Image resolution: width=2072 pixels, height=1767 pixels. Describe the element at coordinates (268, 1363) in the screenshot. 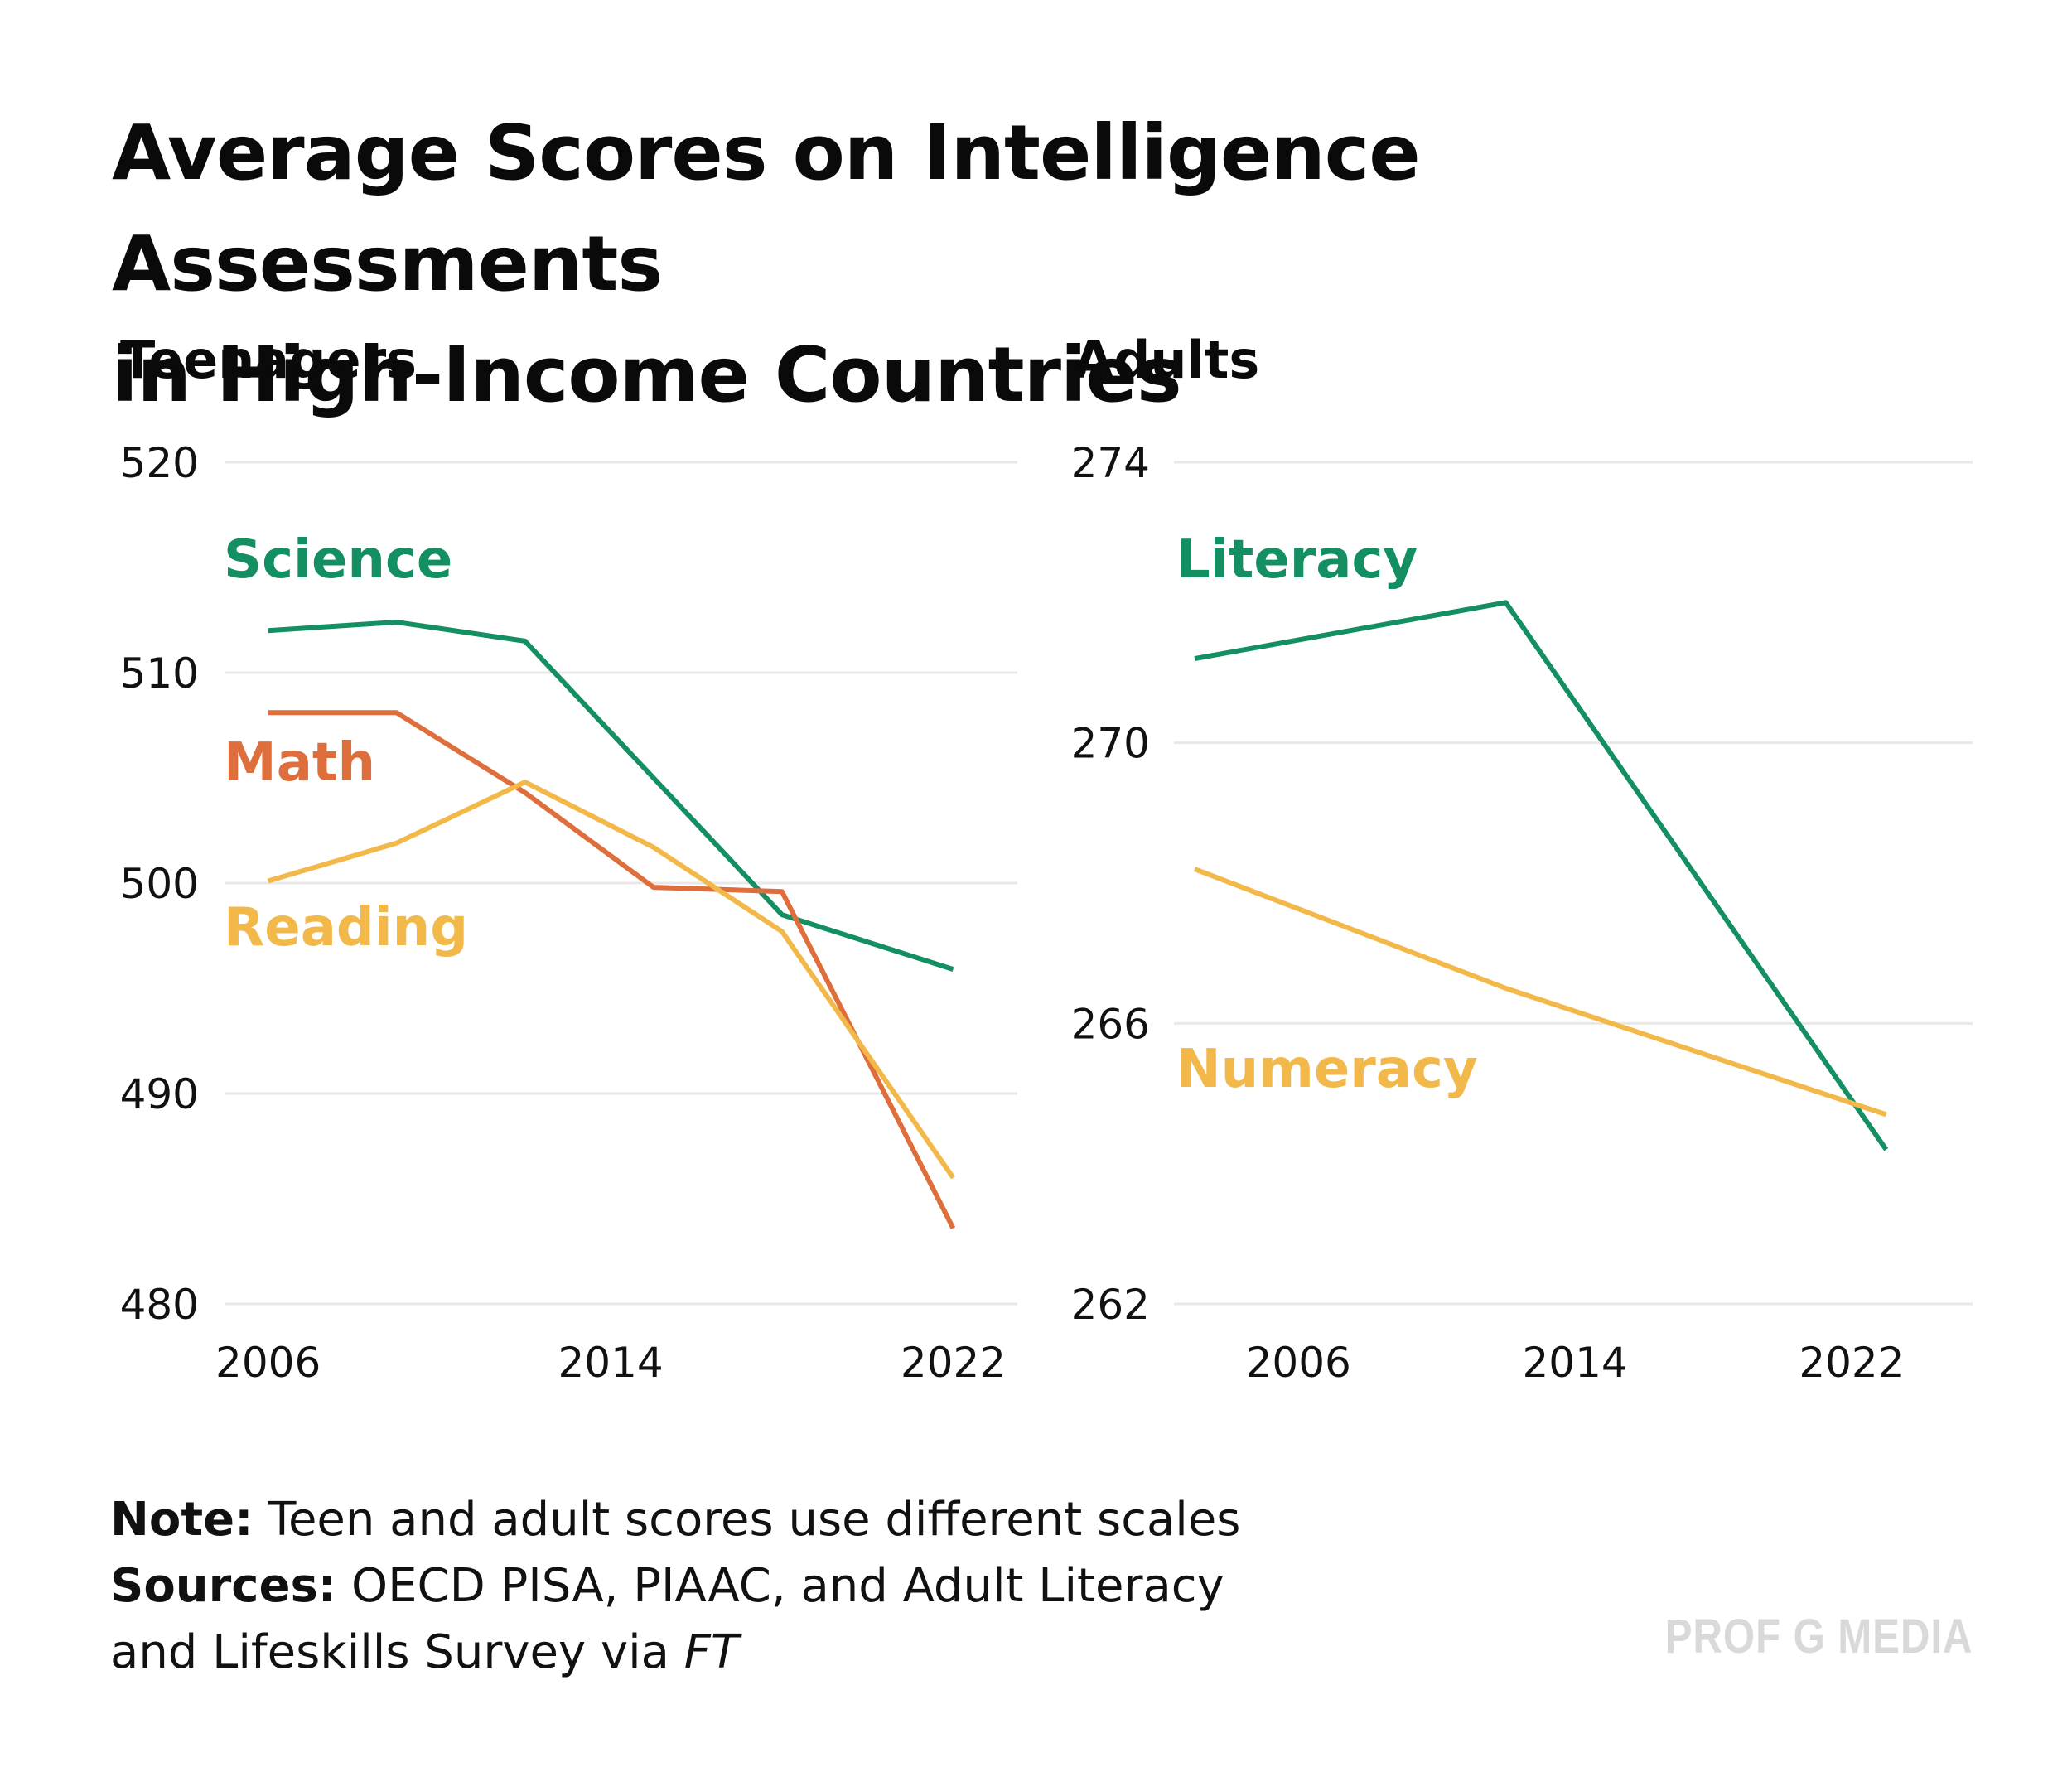

I see `teen-x-tick-label: 2006` at that location.